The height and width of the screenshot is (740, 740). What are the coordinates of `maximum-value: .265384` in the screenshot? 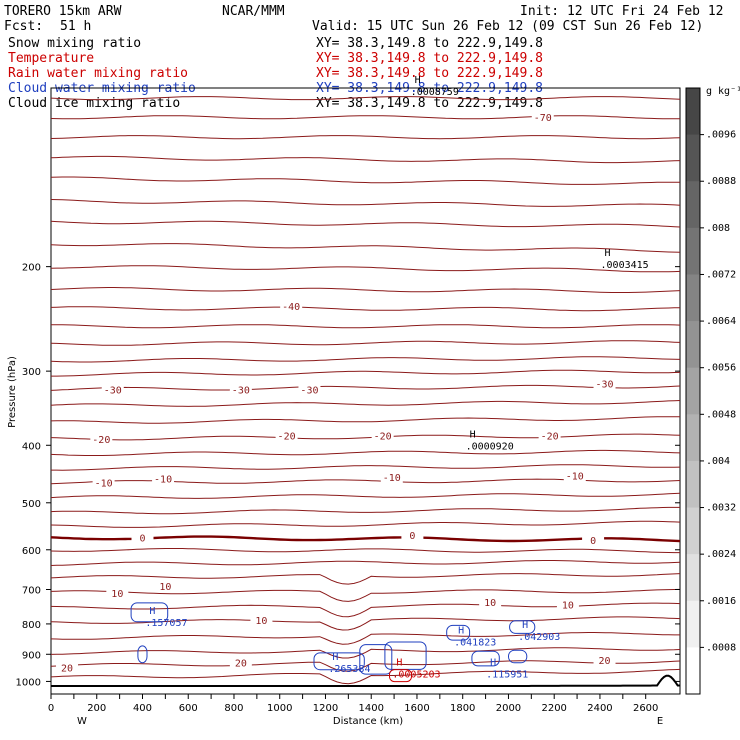 It's located at (349, 669).